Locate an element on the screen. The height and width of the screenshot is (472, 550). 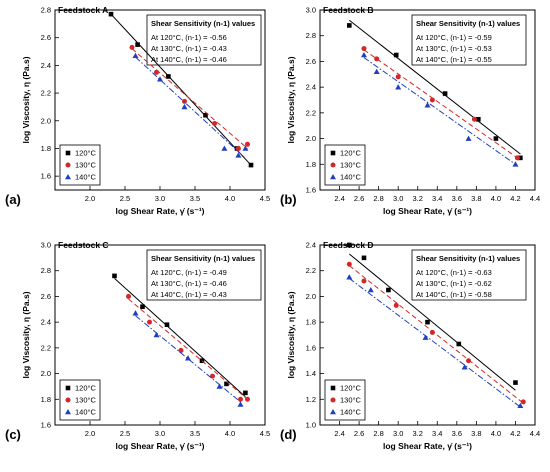
x-tick-label: 4.5 is located at coordinates (265, 433).